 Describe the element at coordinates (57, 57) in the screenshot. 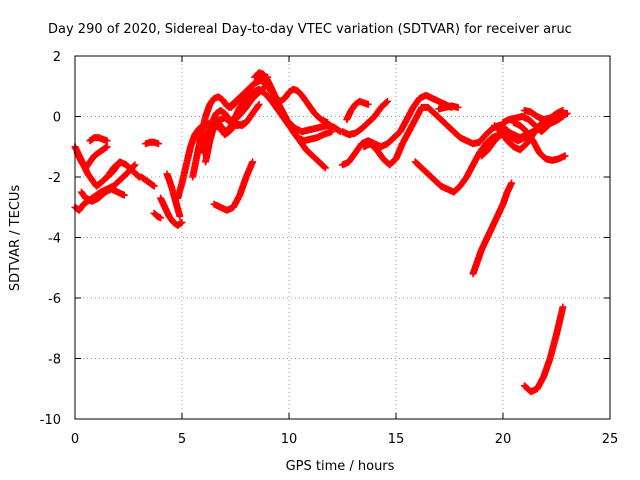

I see `y-tick-label: 2` at that location.